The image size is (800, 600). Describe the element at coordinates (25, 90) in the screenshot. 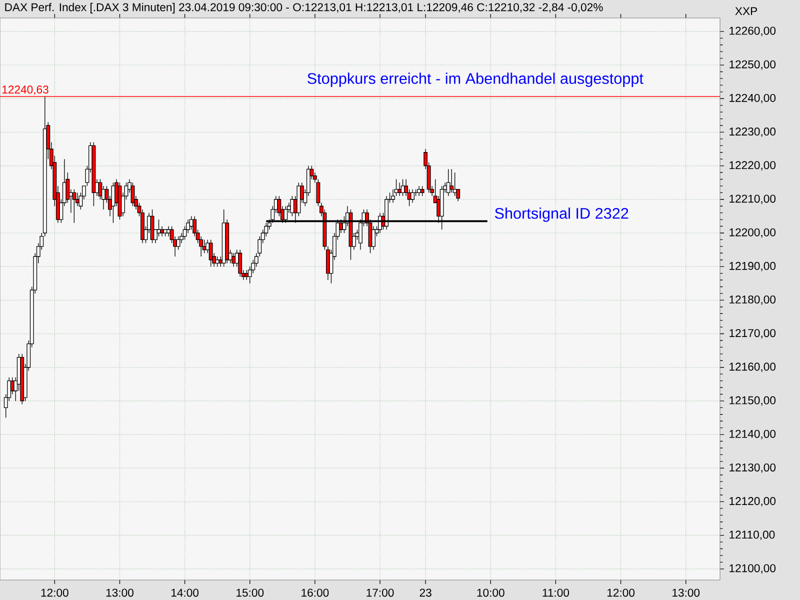

I see `ref-line-label: 12240,63` at that location.